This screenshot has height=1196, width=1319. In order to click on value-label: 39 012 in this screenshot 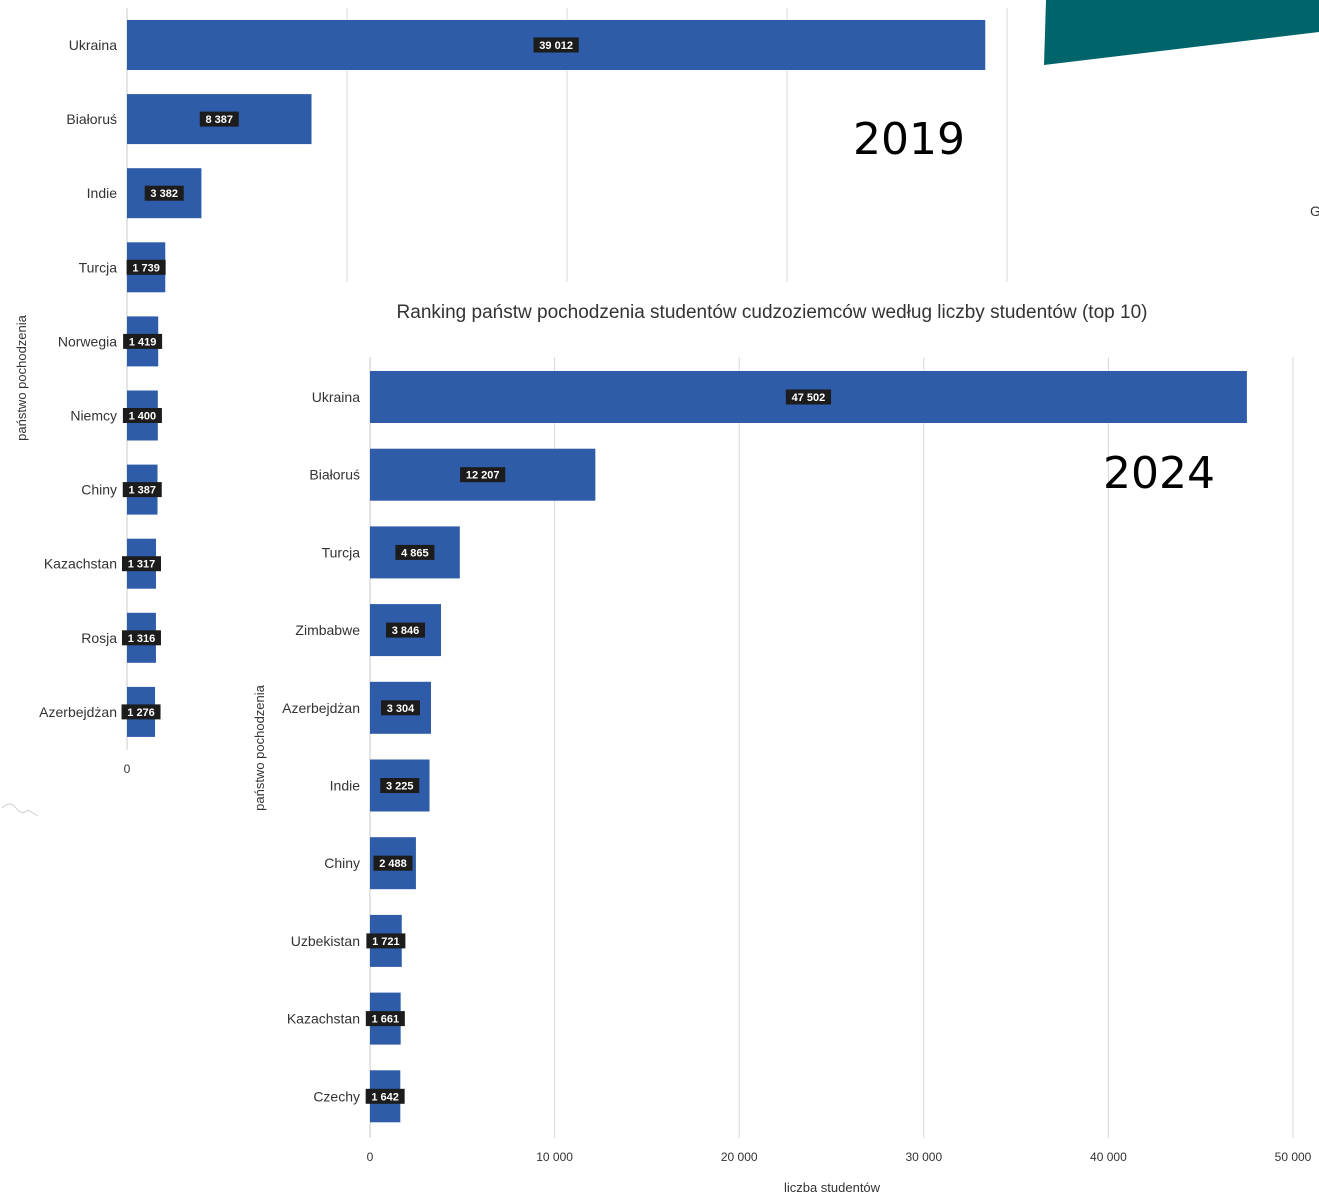, I will do `click(556, 46)`.